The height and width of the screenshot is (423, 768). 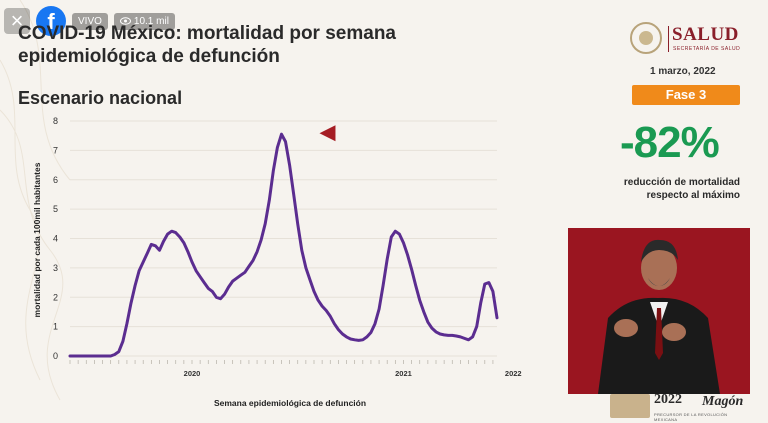 What do you see at coordinates (125, 21) in the screenshot?
I see `eye-icon` at bounding box center [125, 21].